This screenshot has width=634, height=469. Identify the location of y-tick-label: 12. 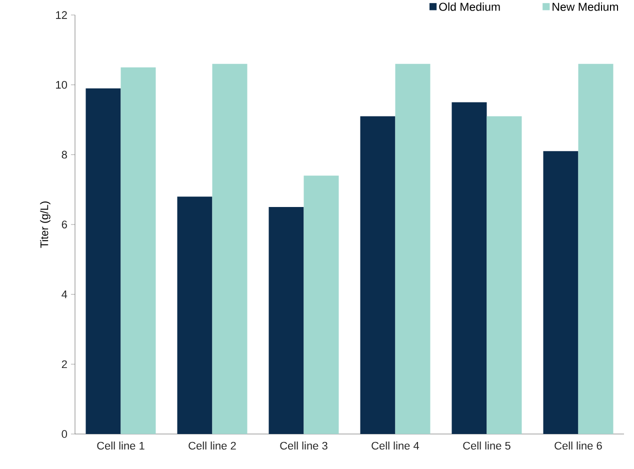
(61, 15).